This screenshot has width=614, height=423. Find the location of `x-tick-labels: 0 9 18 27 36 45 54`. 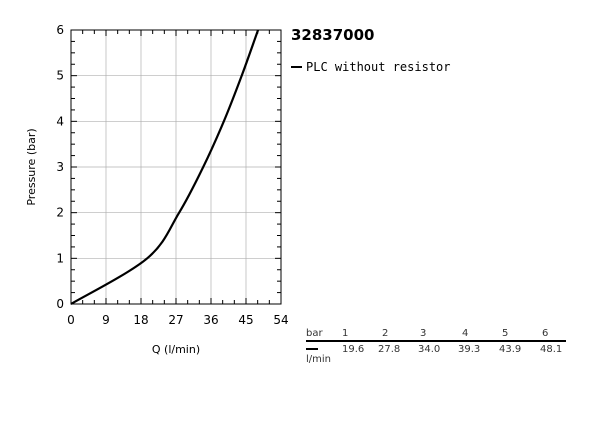

x-tick-labels: 0 9 18 27 36 45 54 is located at coordinates (177, 320).